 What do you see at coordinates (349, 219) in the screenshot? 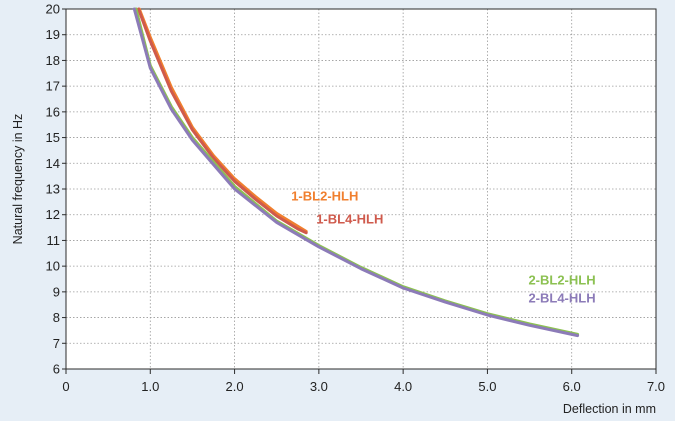
I see `series-label-1-bl4-hlh: 1-BL4-HLH` at bounding box center [349, 219].